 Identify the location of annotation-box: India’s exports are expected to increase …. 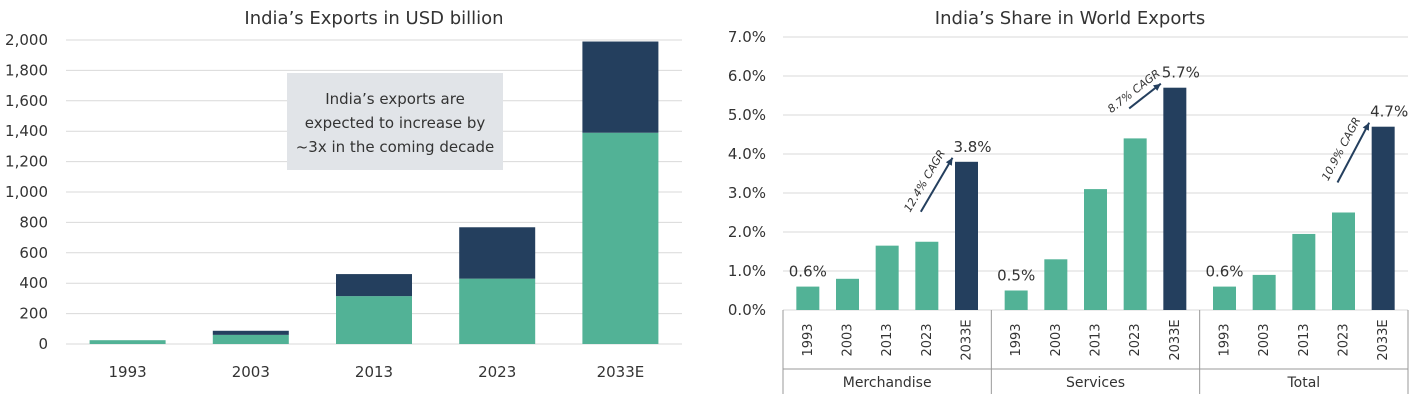
(395, 121).